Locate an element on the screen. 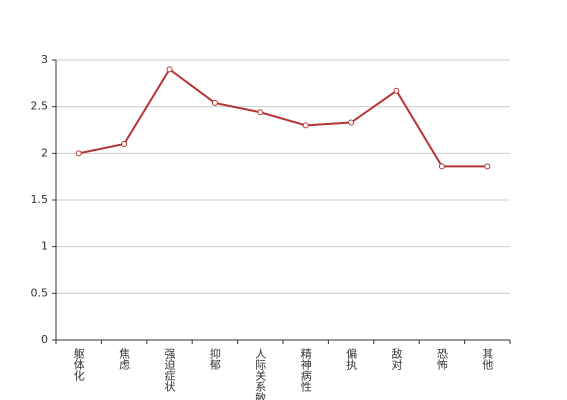 This screenshot has height=400, width=567. x-tick-label: 焦虑 is located at coordinates (124, 359).